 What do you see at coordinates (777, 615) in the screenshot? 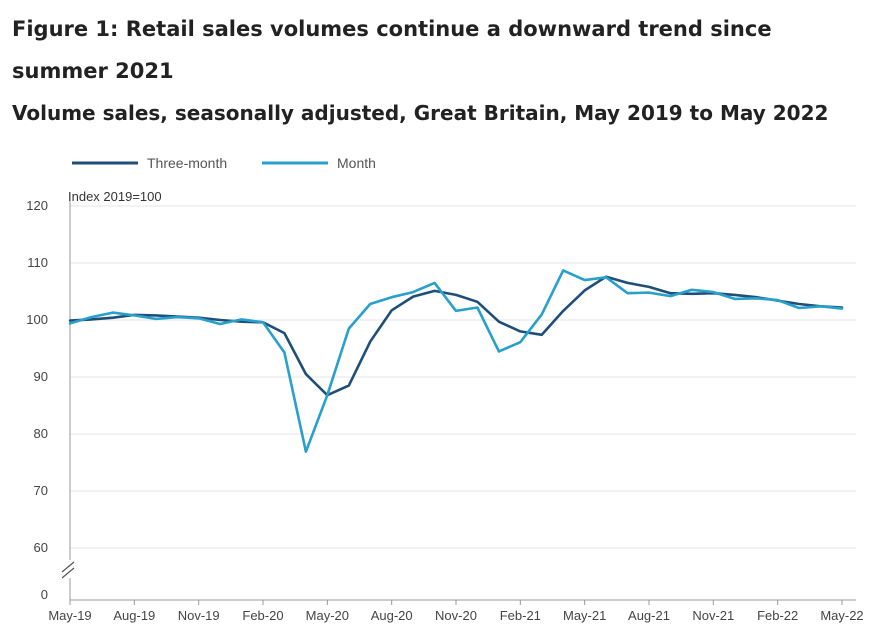
I see `x-tick-label: Feb-22` at bounding box center [777, 615].